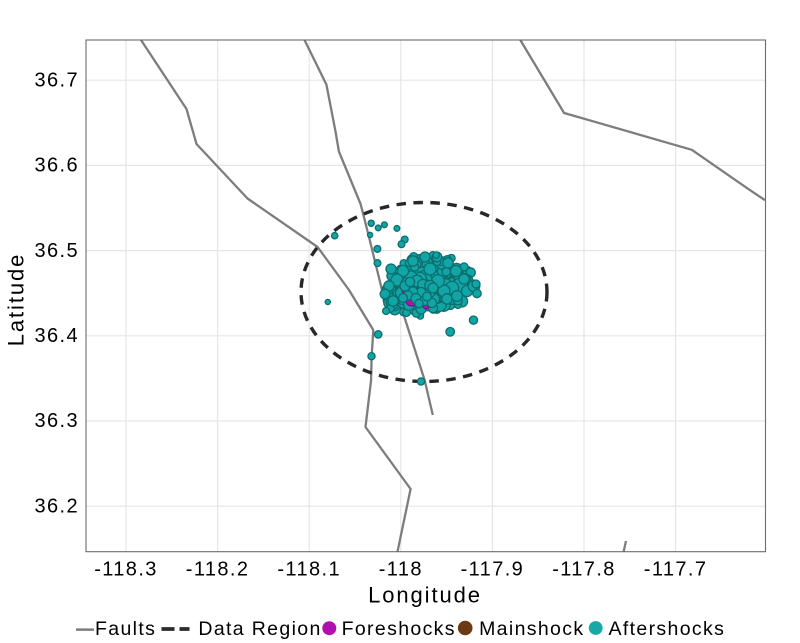  I want to click on svg-text: 36.5, so click(56, 251).